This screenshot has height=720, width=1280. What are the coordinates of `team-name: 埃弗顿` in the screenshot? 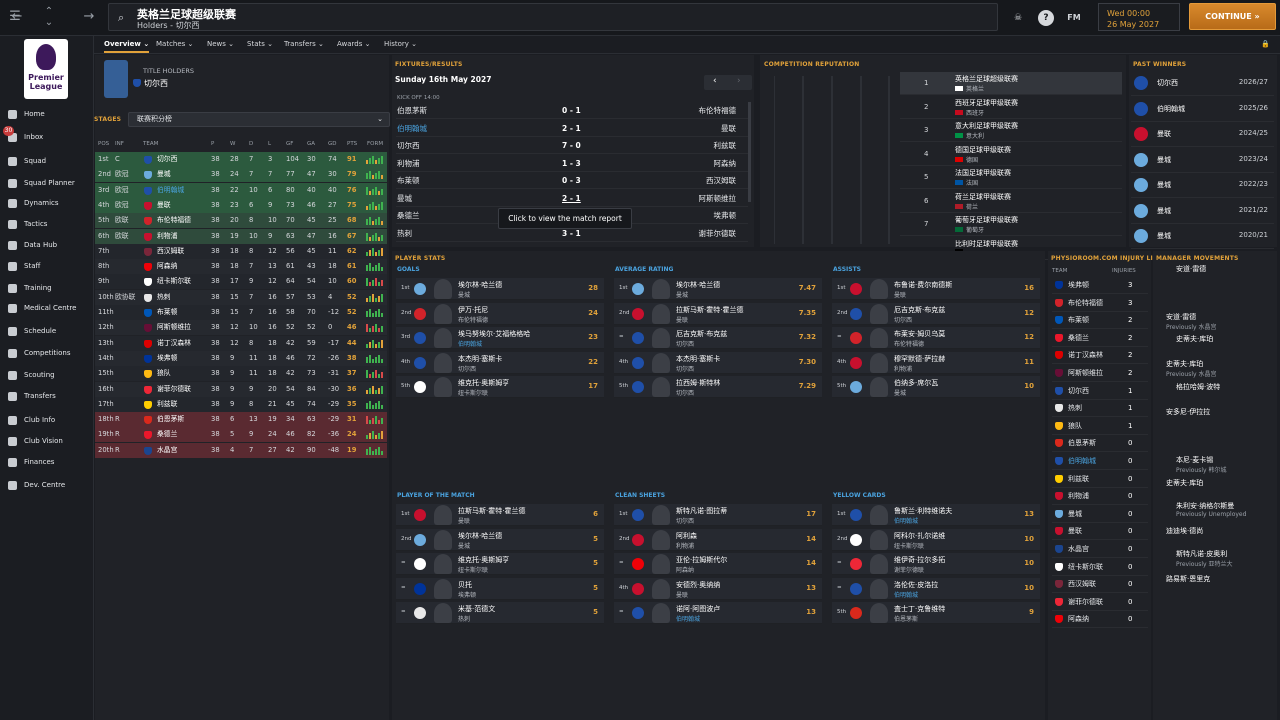 It's located at (167, 357).